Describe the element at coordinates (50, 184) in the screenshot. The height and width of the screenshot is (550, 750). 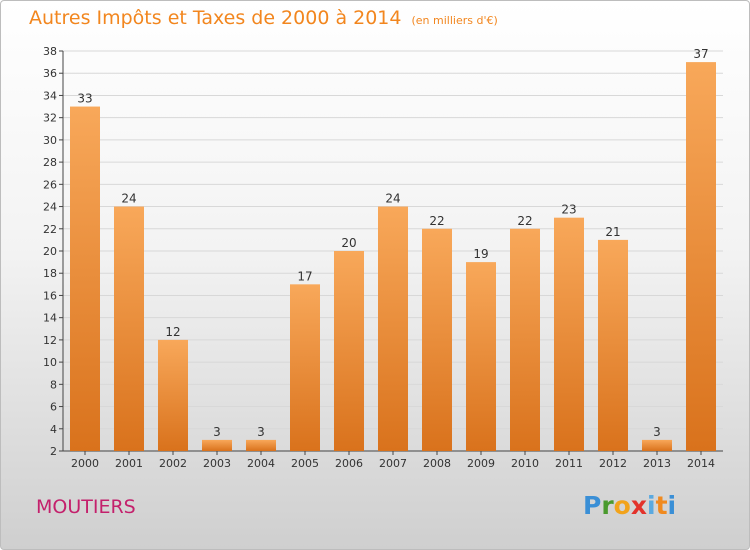
I see `y-tick-label: 26` at that location.